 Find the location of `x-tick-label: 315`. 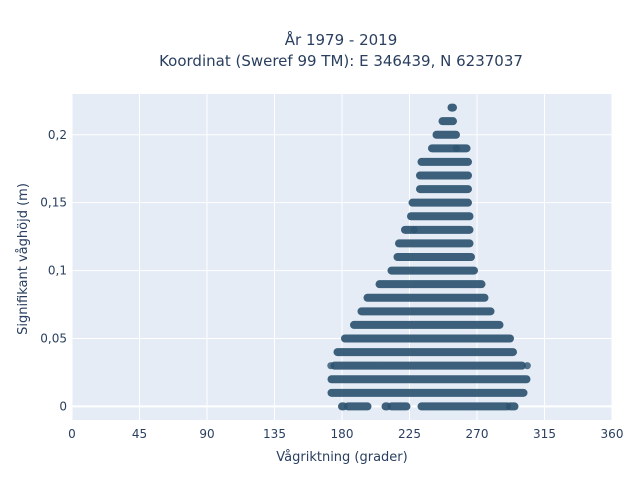

x-tick-label: 315 is located at coordinates (544, 434).